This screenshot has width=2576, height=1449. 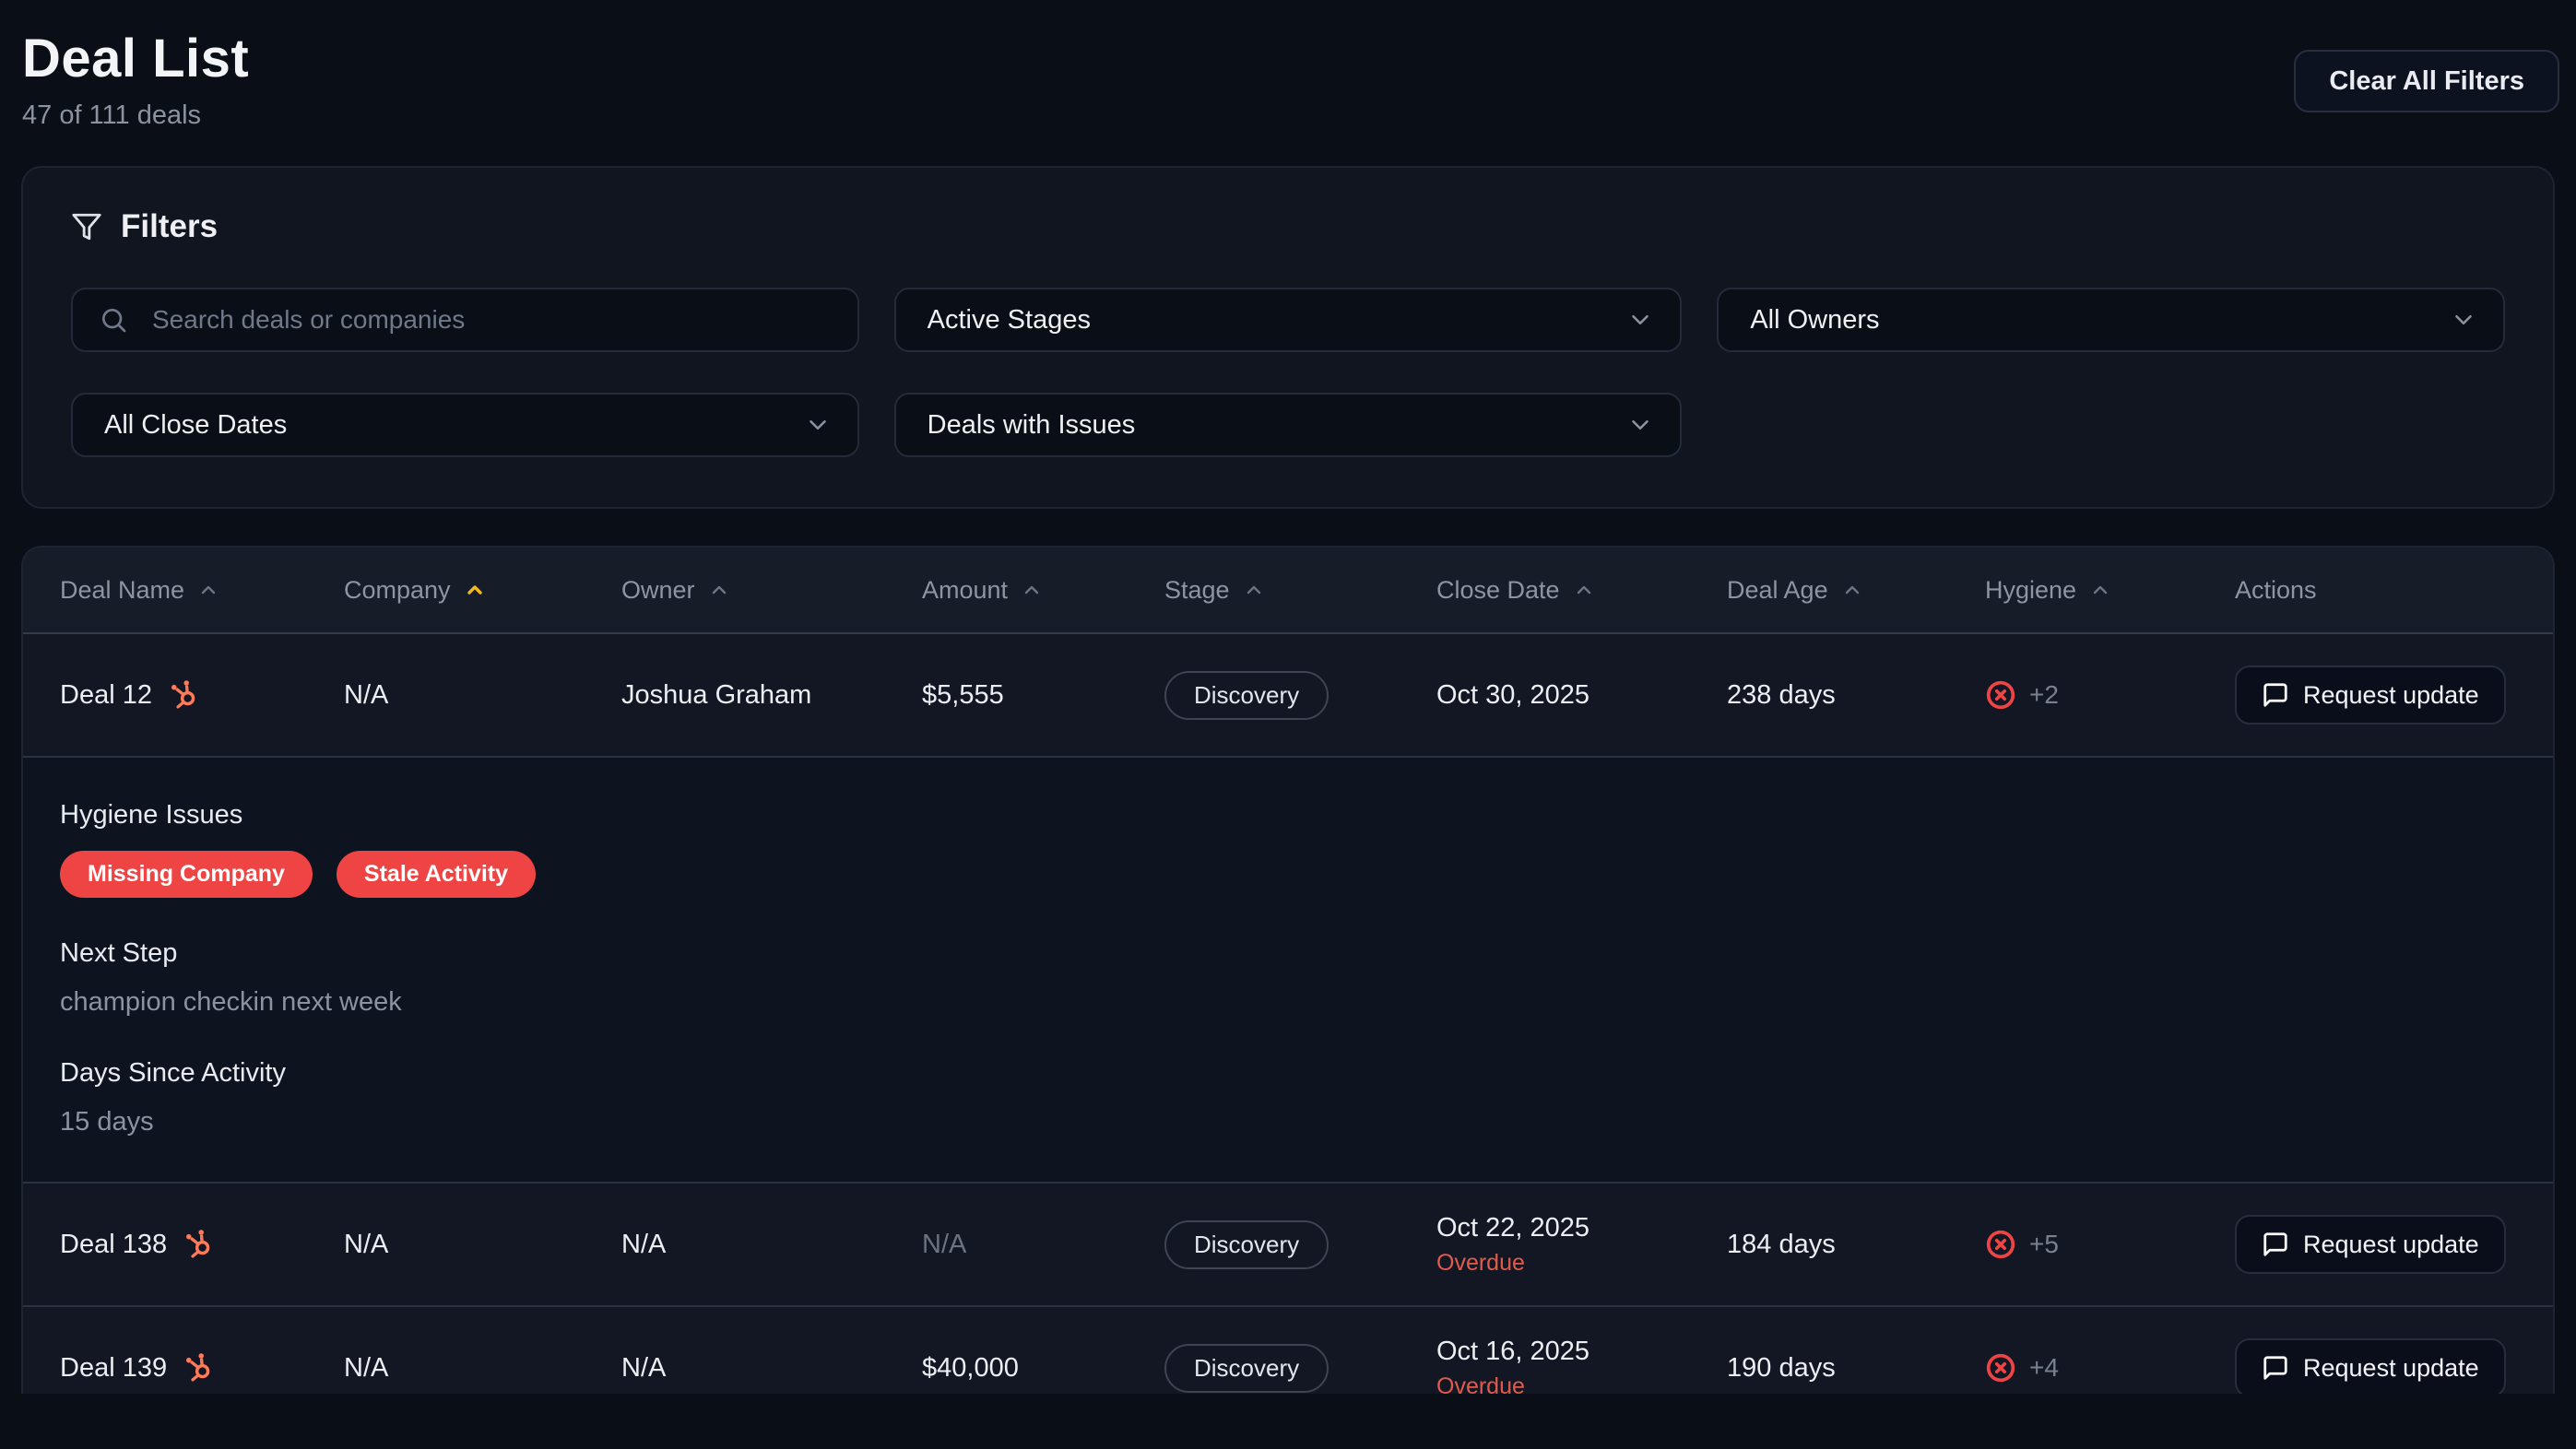 What do you see at coordinates (2276, 589) in the screenshot?
I see `column-header-actions: Actions` at bounding box center [2276, 589].